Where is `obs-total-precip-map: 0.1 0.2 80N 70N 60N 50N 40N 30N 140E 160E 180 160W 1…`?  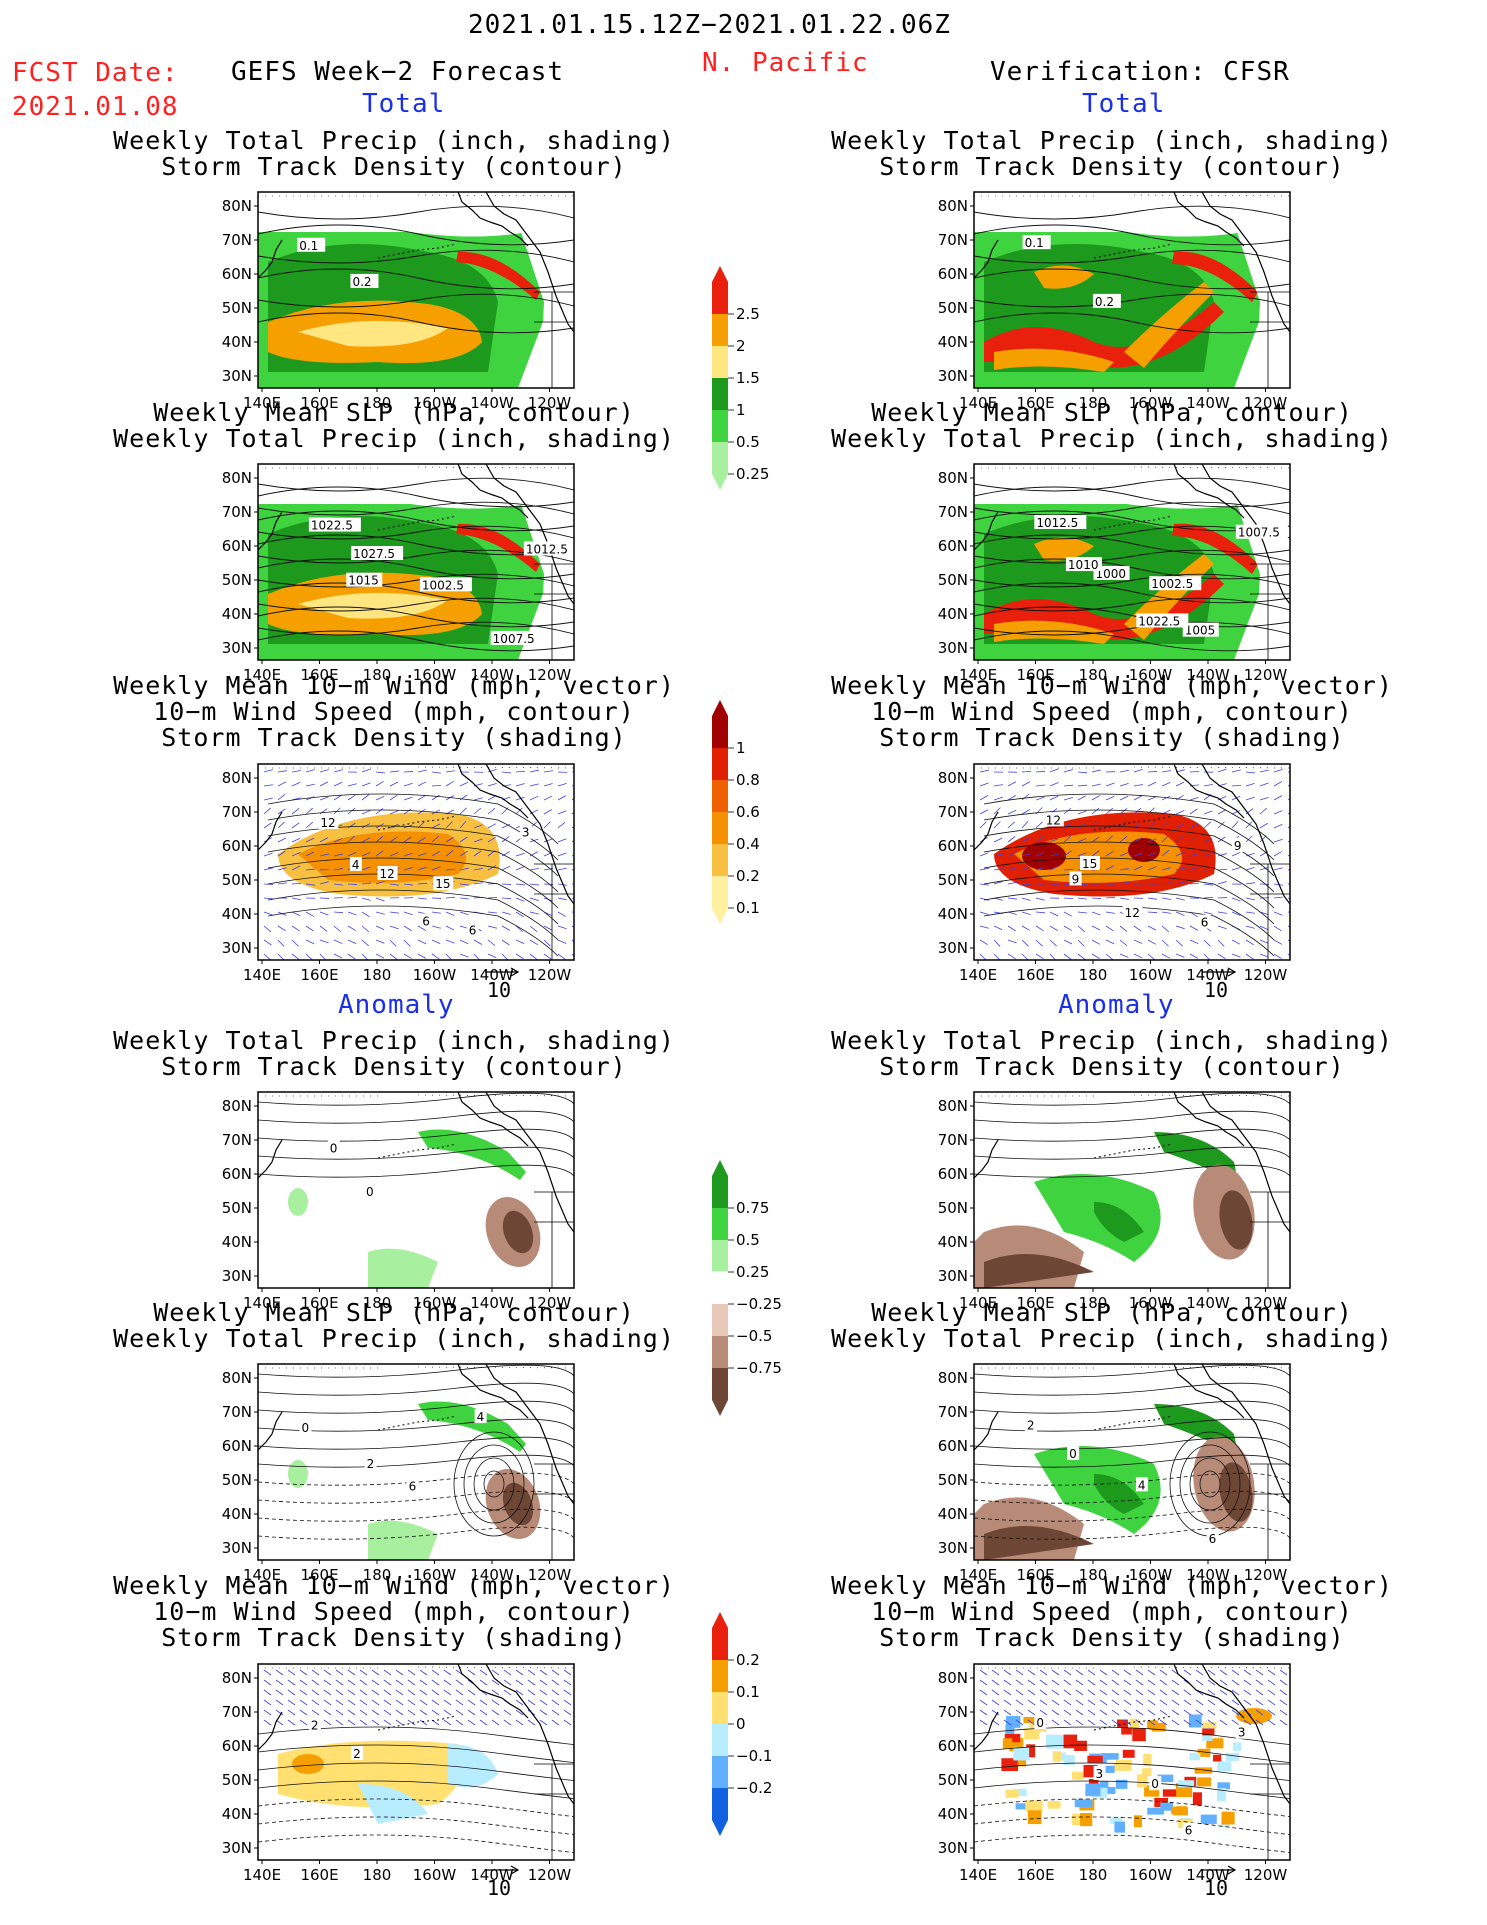 obs-total-precip-map: 0.1 0.2 80N 70N 60N 50N 40N 30N 140E 160E 180 160W 1… is located at coordinates (1112, 305).